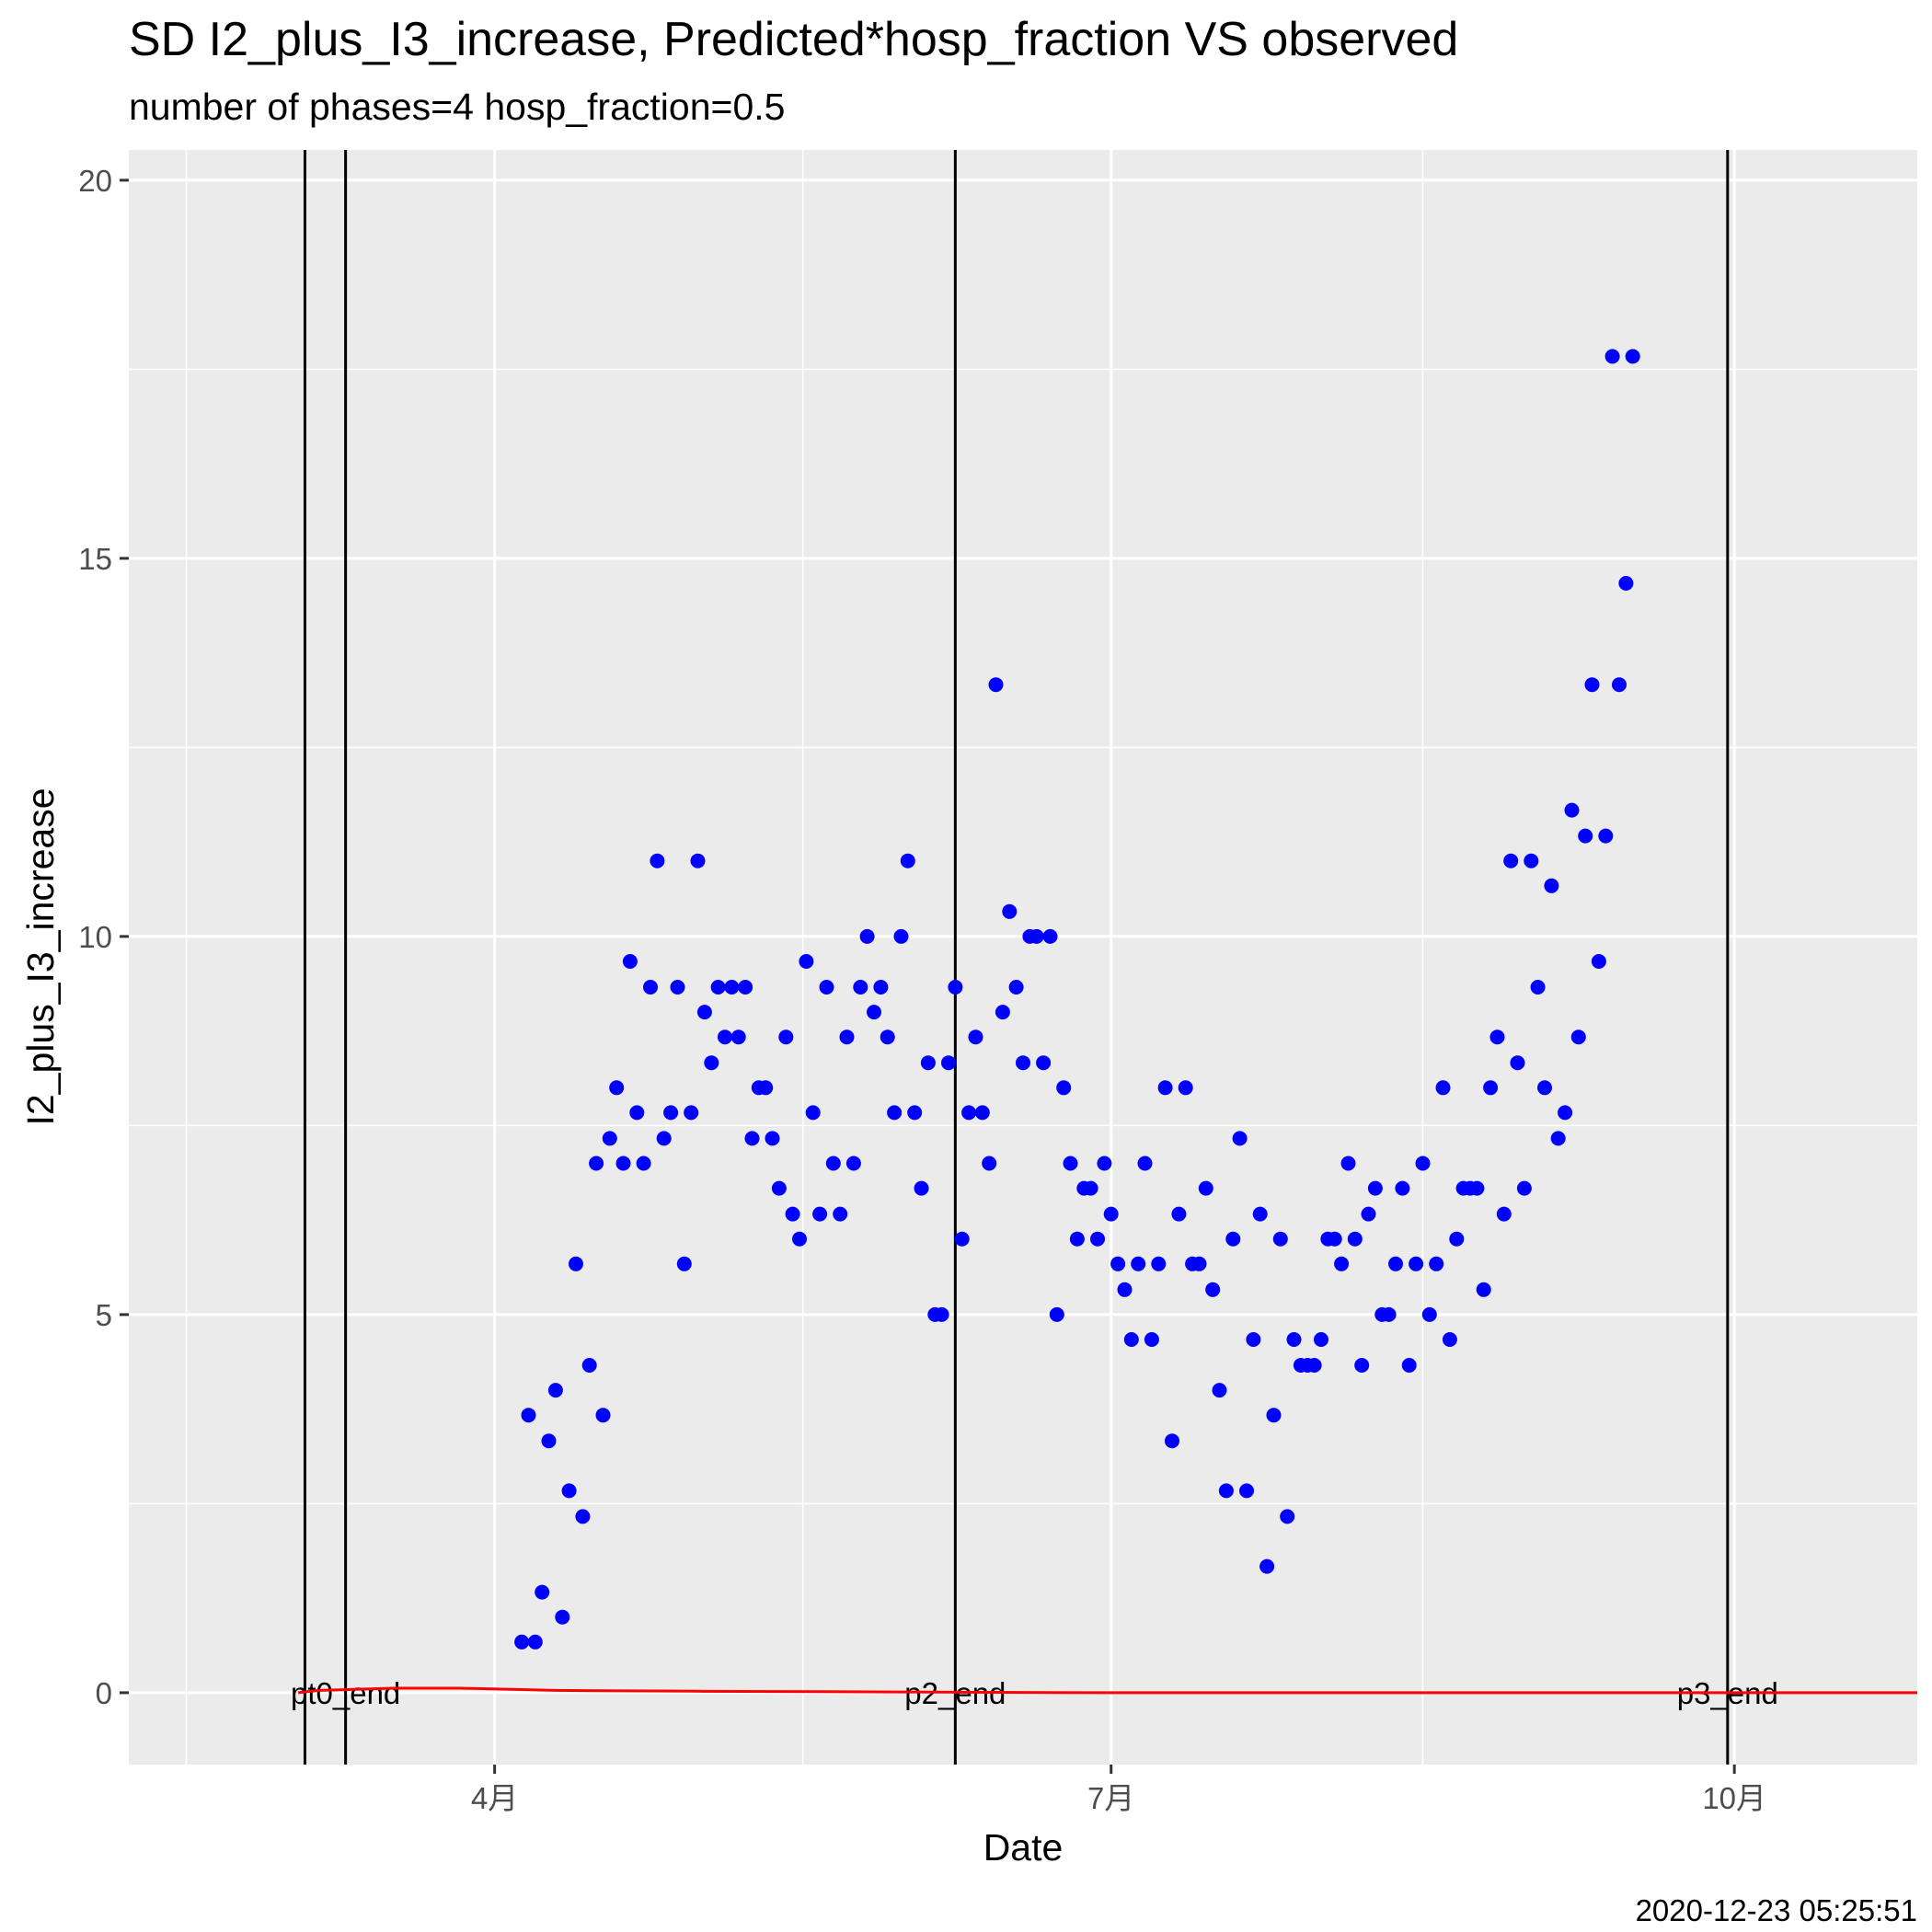 The width and height of the screenshot is (1932, 1932). Describe the element at coordinates (95, 937) in the screenshot. I see `y-tick-label: 10` at that location.